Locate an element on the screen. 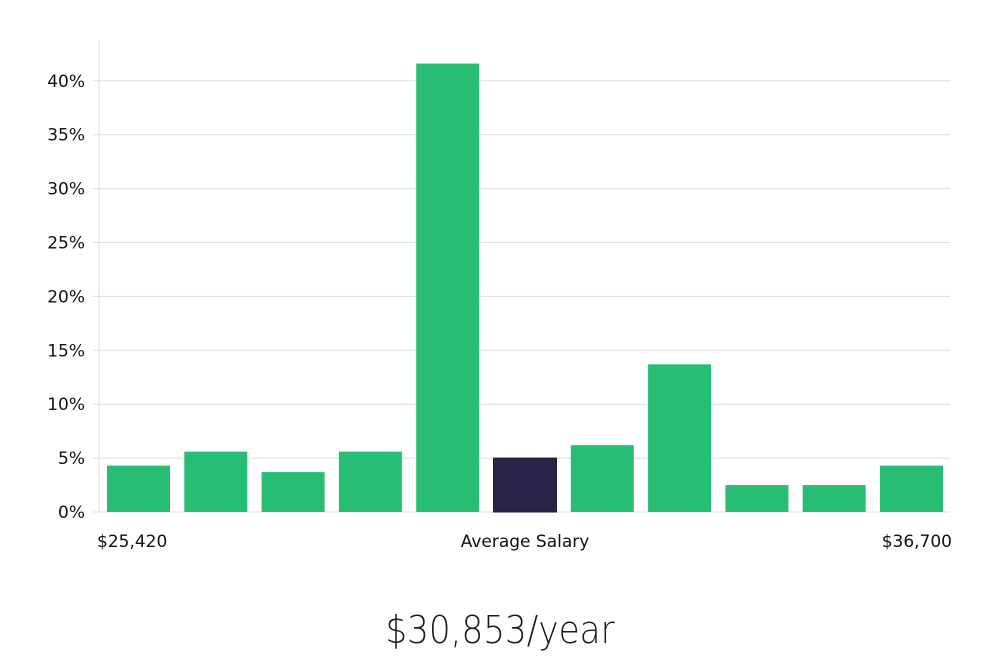 The width and height of the screenshot is (1000, 664). y-tick-labels: 0% 5% 10% 15% 20% 25% 30% 35% 40% is located at coordinates (73, 297).